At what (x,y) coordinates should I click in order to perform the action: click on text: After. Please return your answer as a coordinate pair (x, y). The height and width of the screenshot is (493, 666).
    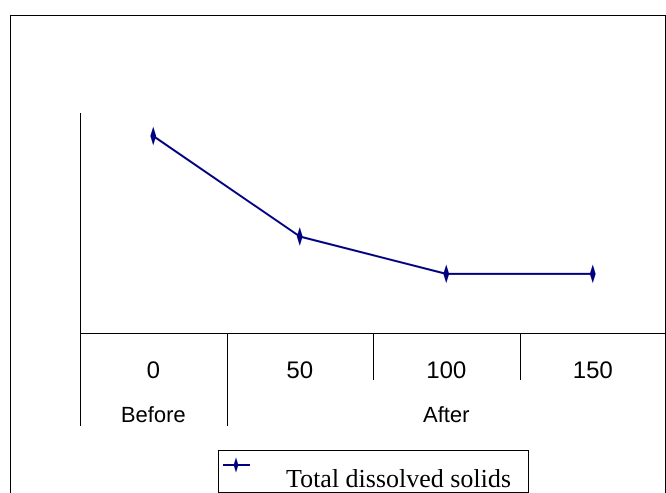
    Looking at the image, I should click on (446, 414).